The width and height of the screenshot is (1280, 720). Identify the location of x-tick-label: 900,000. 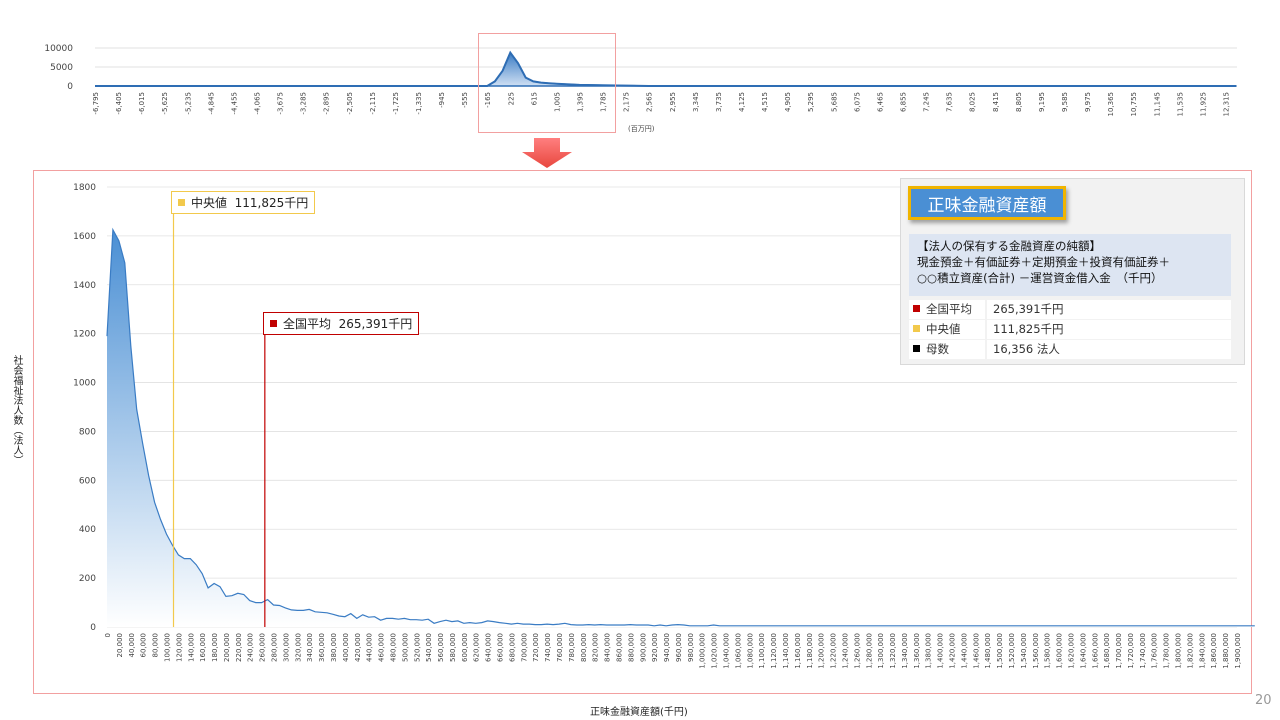
(643, 647).